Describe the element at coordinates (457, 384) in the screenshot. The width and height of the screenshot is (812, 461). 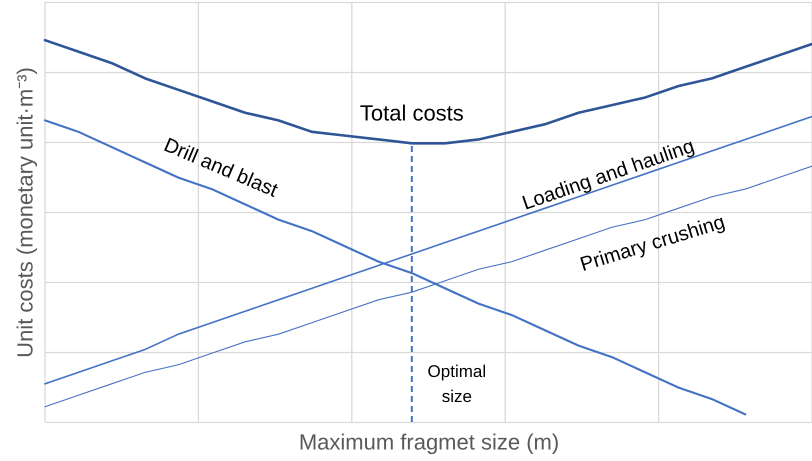
I see `annotation: Optimal size` at that location.